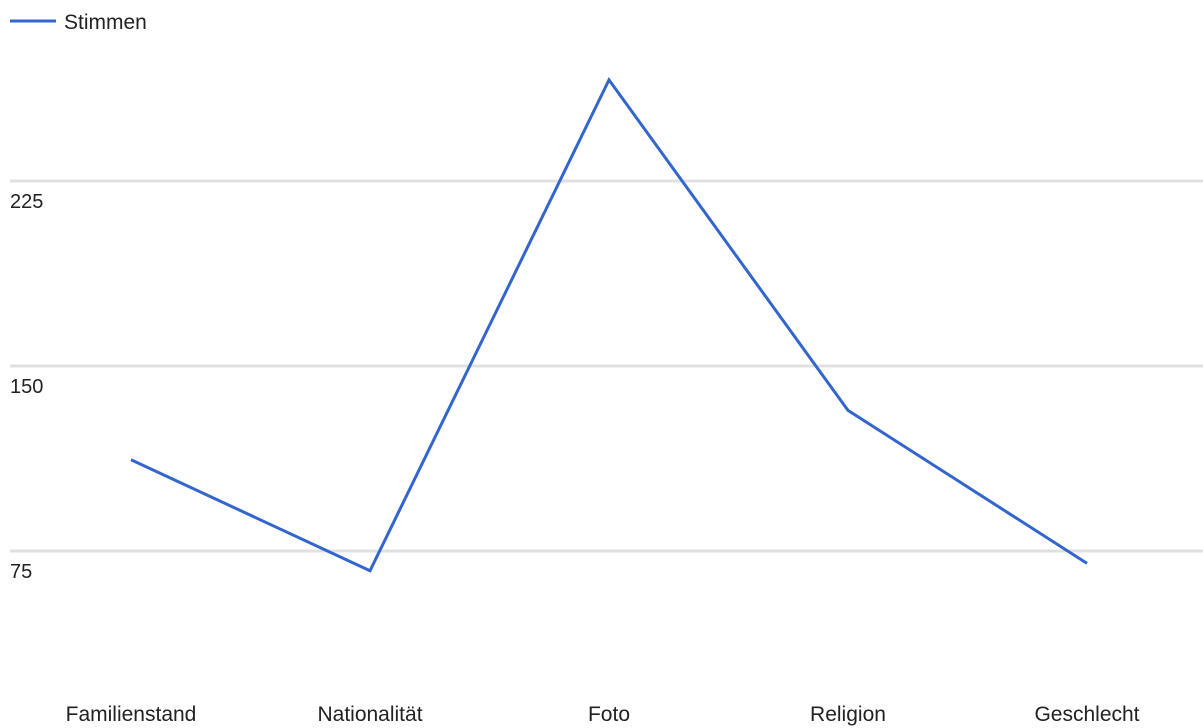  I want to click on legend-label-stimmen: Stimmen, so click(105, 22).